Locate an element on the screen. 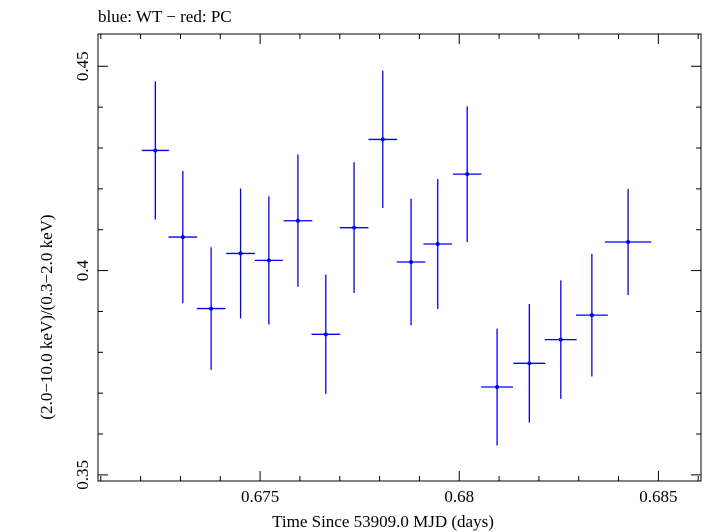  y-tick-label: 0.35 is located at coordinates (82, 475).